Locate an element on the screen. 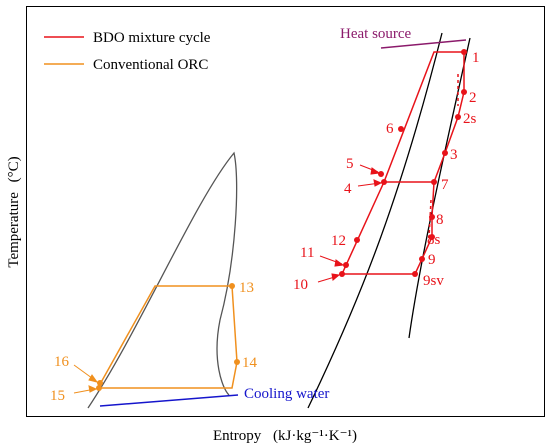 The image size is (550, 448). bdo-label-9sv: 9sv is located at coordinates (433, 281).